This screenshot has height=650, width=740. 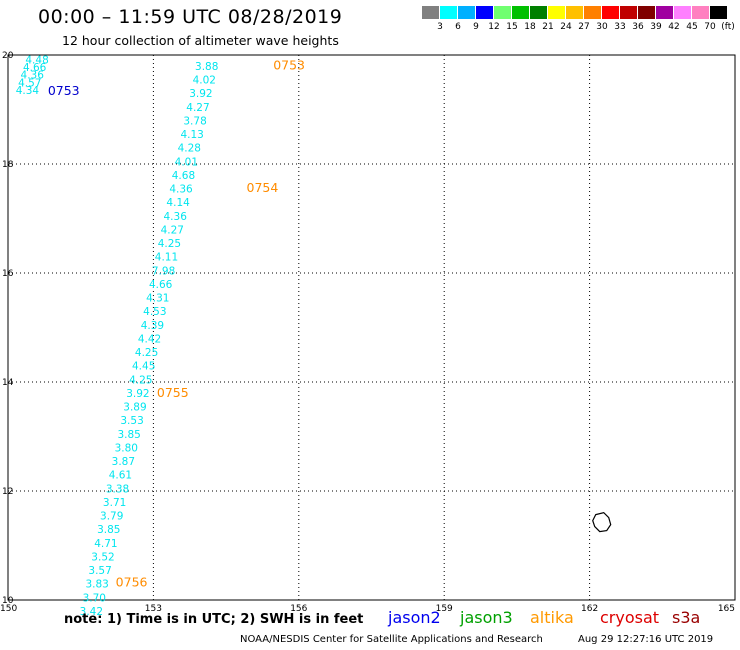 I want to click on wave-height-value: 3.83, so click(x=96, y=585).